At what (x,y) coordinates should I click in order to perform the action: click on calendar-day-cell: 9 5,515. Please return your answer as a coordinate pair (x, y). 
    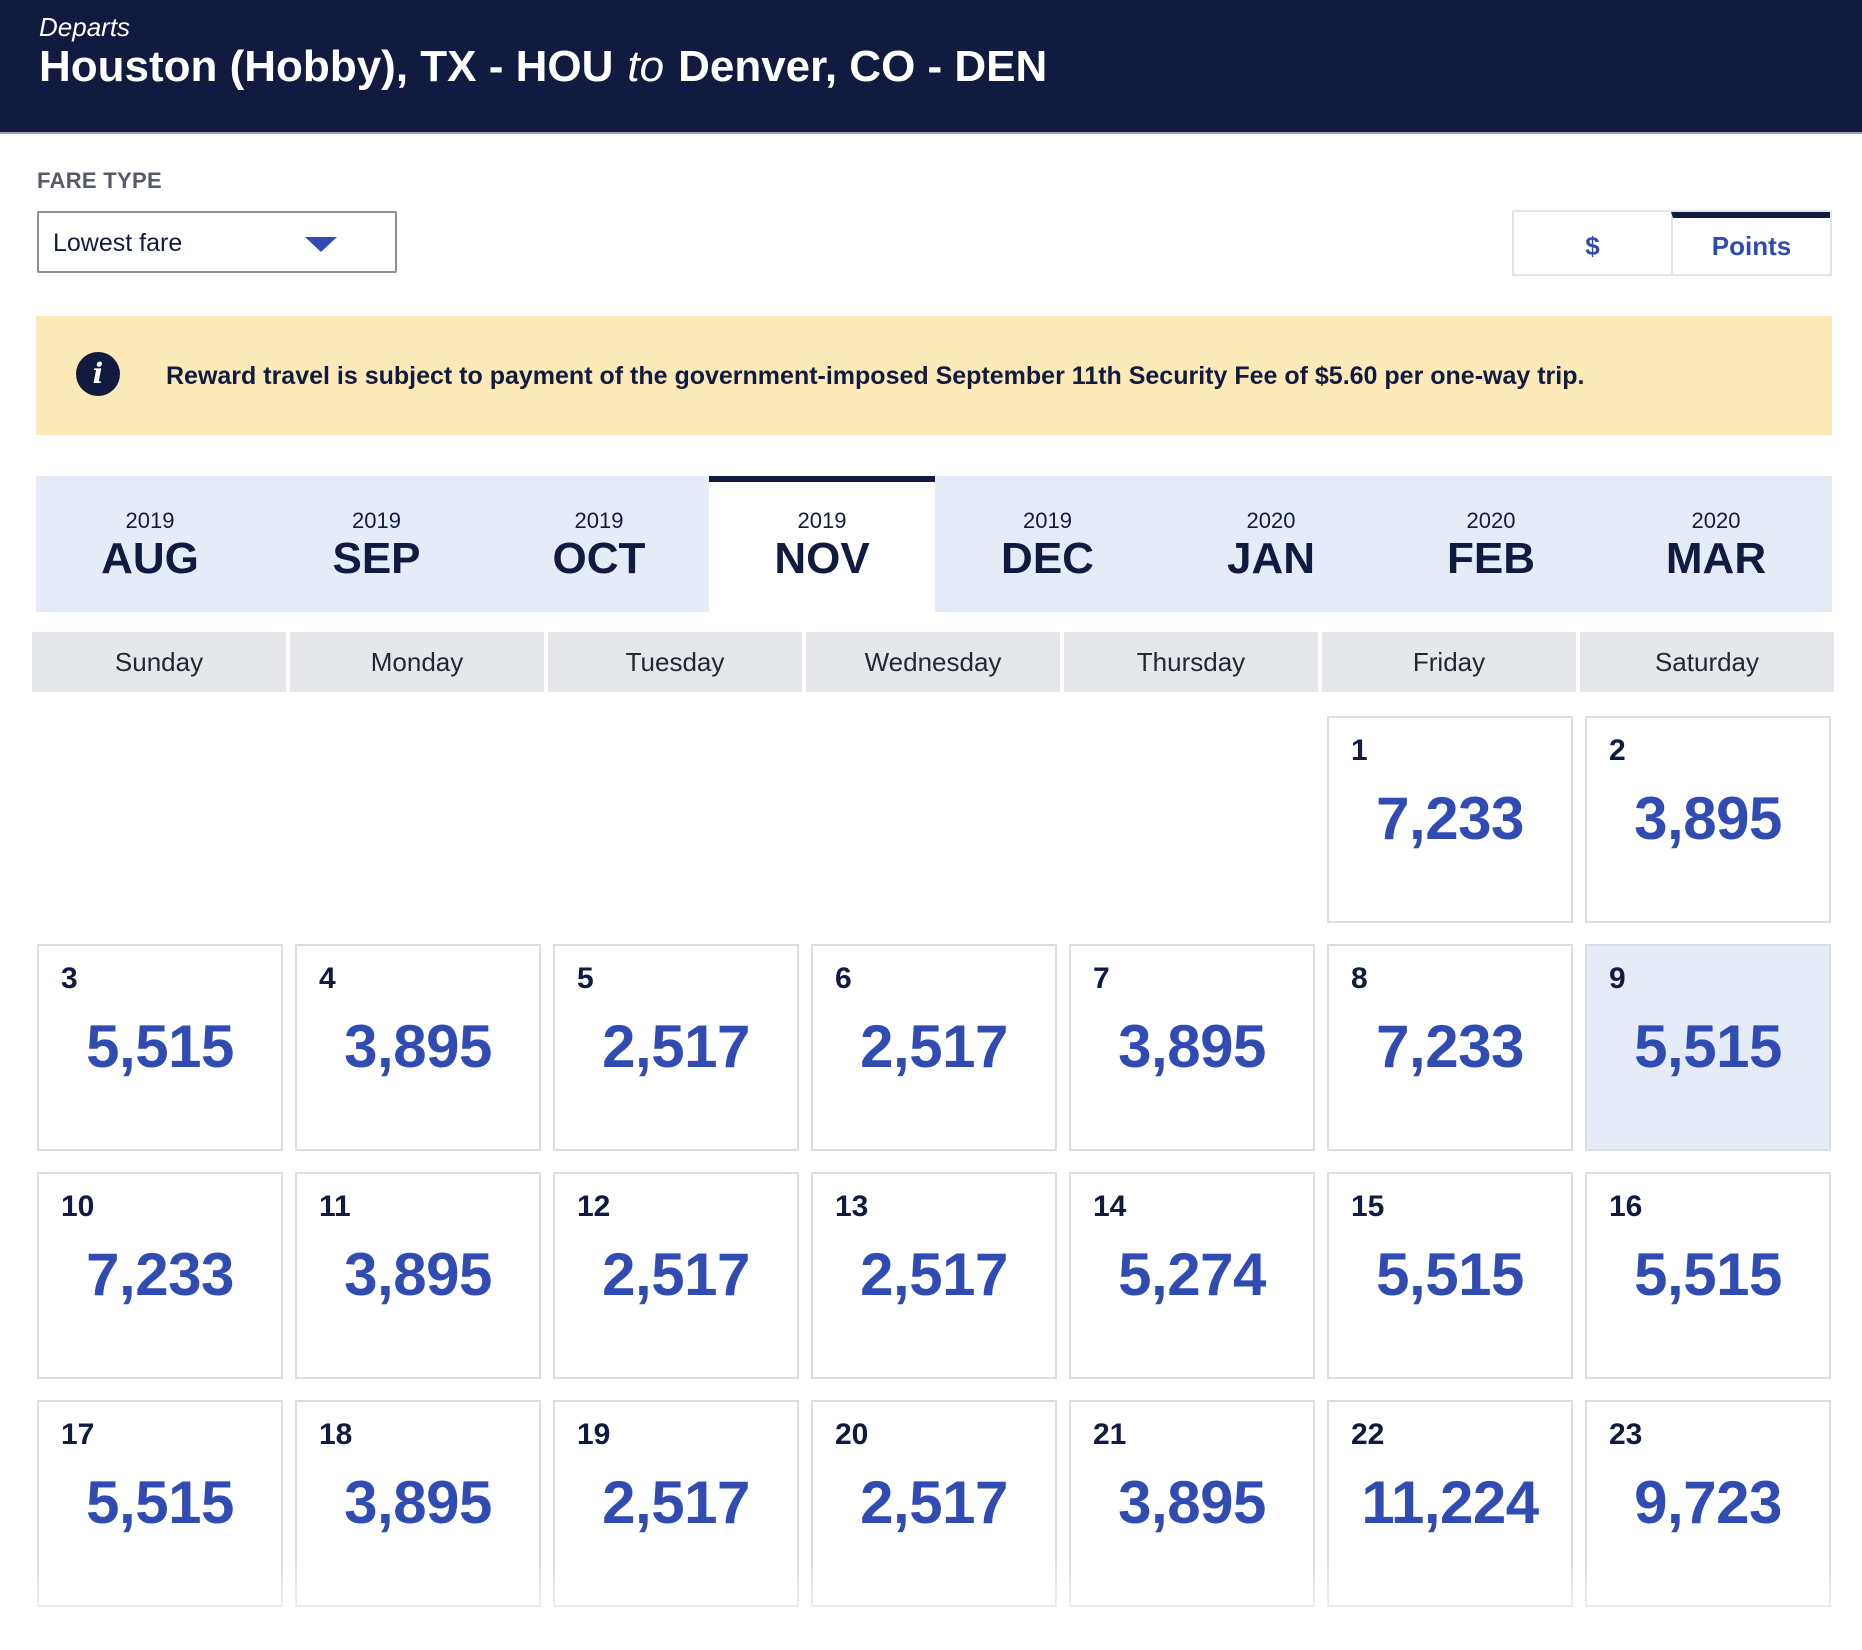
    Looking at the image, I should click on (1708, 1047).